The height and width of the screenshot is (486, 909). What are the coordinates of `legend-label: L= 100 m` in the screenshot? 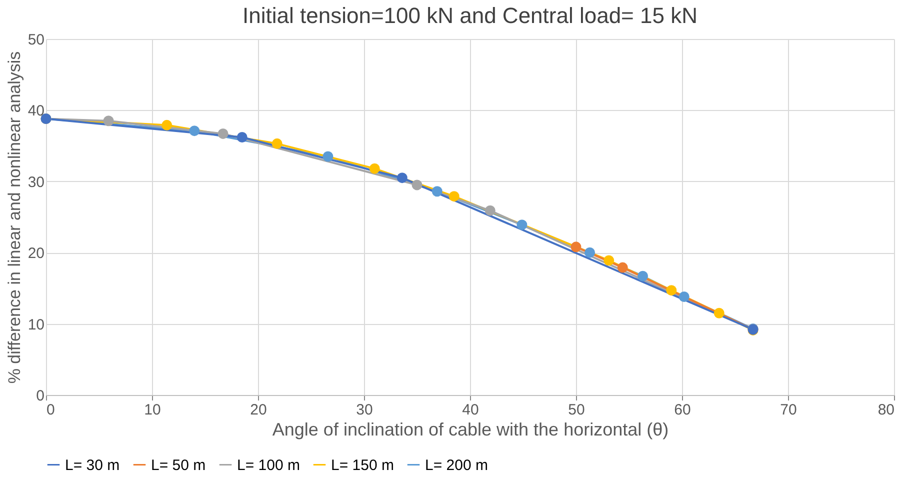 It's located at (268, 465).